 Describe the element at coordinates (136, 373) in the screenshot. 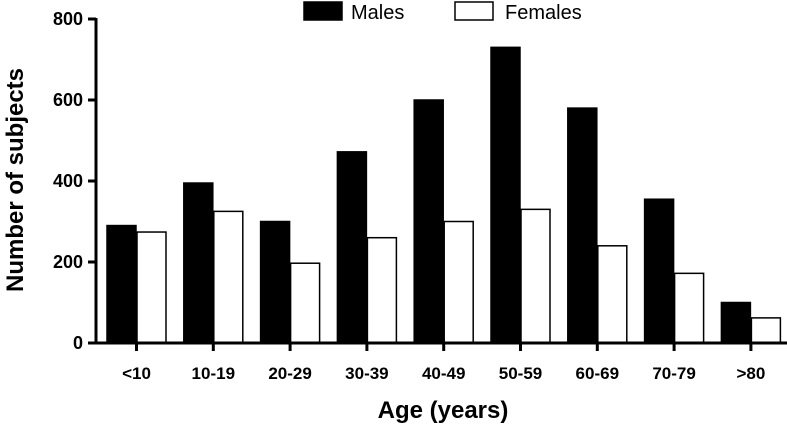

I see `x-tick-label: <10` at that location.